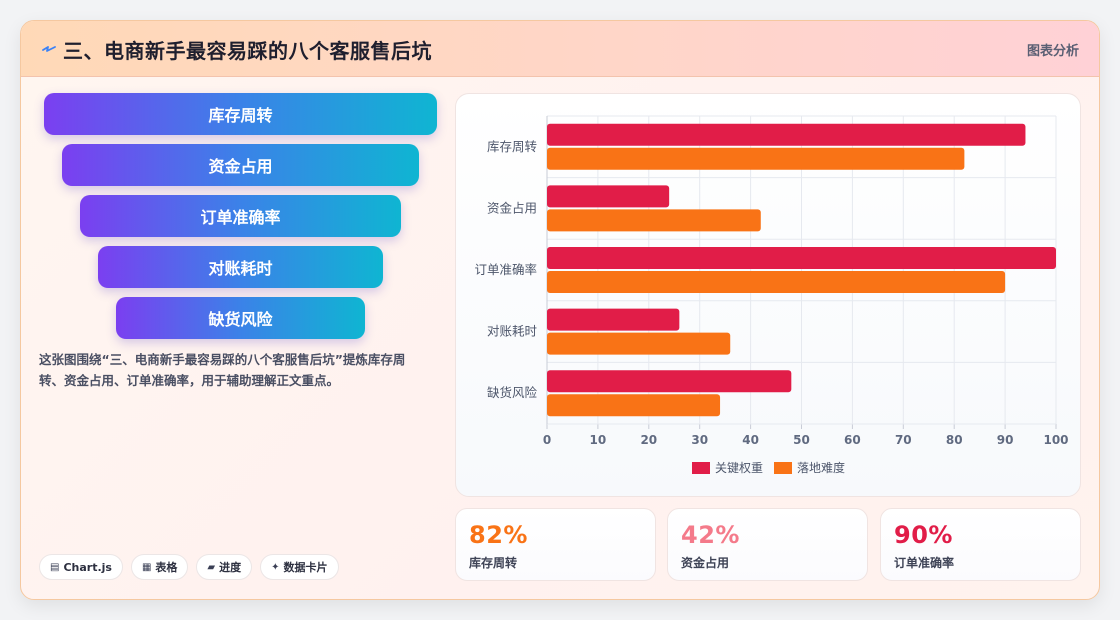 The width and height of the screenshot is (1120, 620). I want to click on sparkle-icon: ✦, so click(275, 567).